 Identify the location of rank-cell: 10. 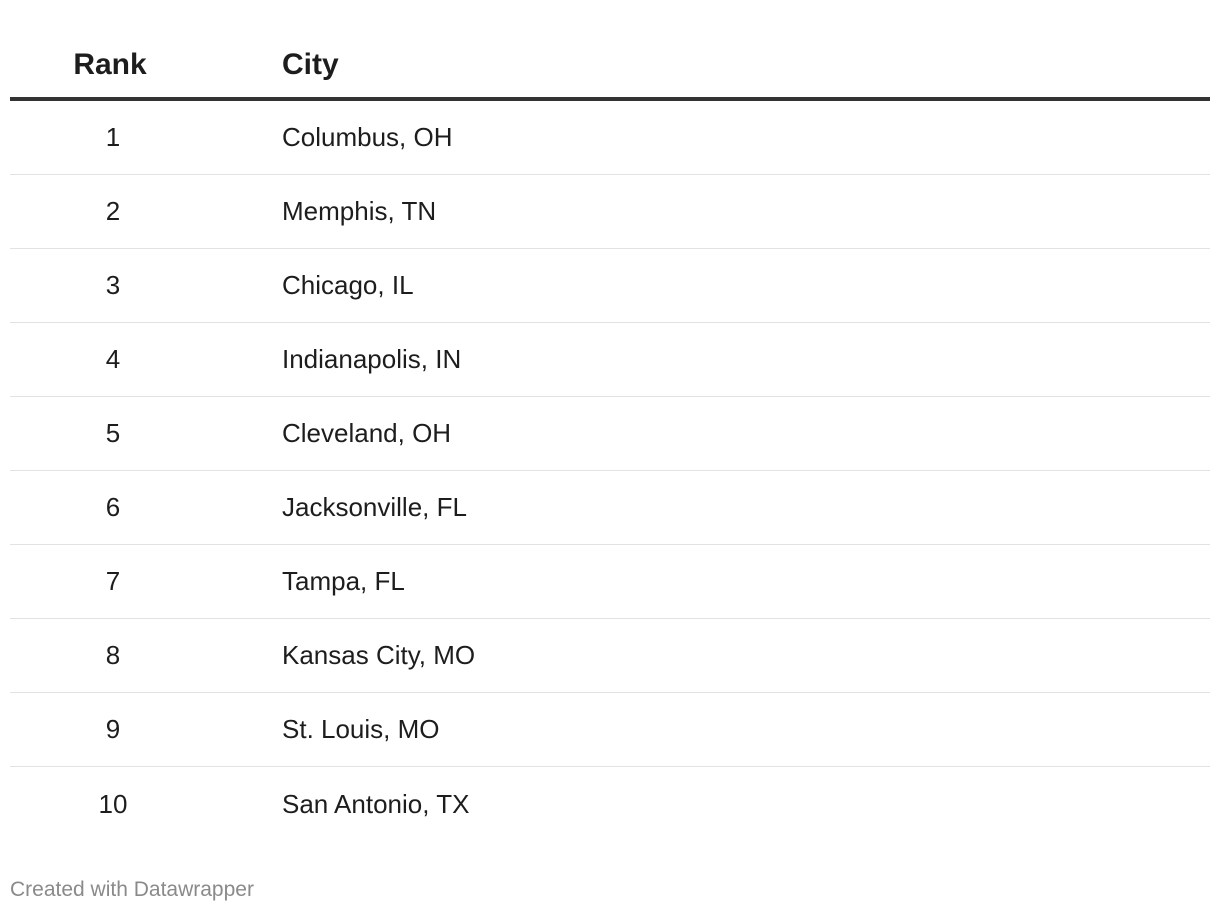
(113, 803).